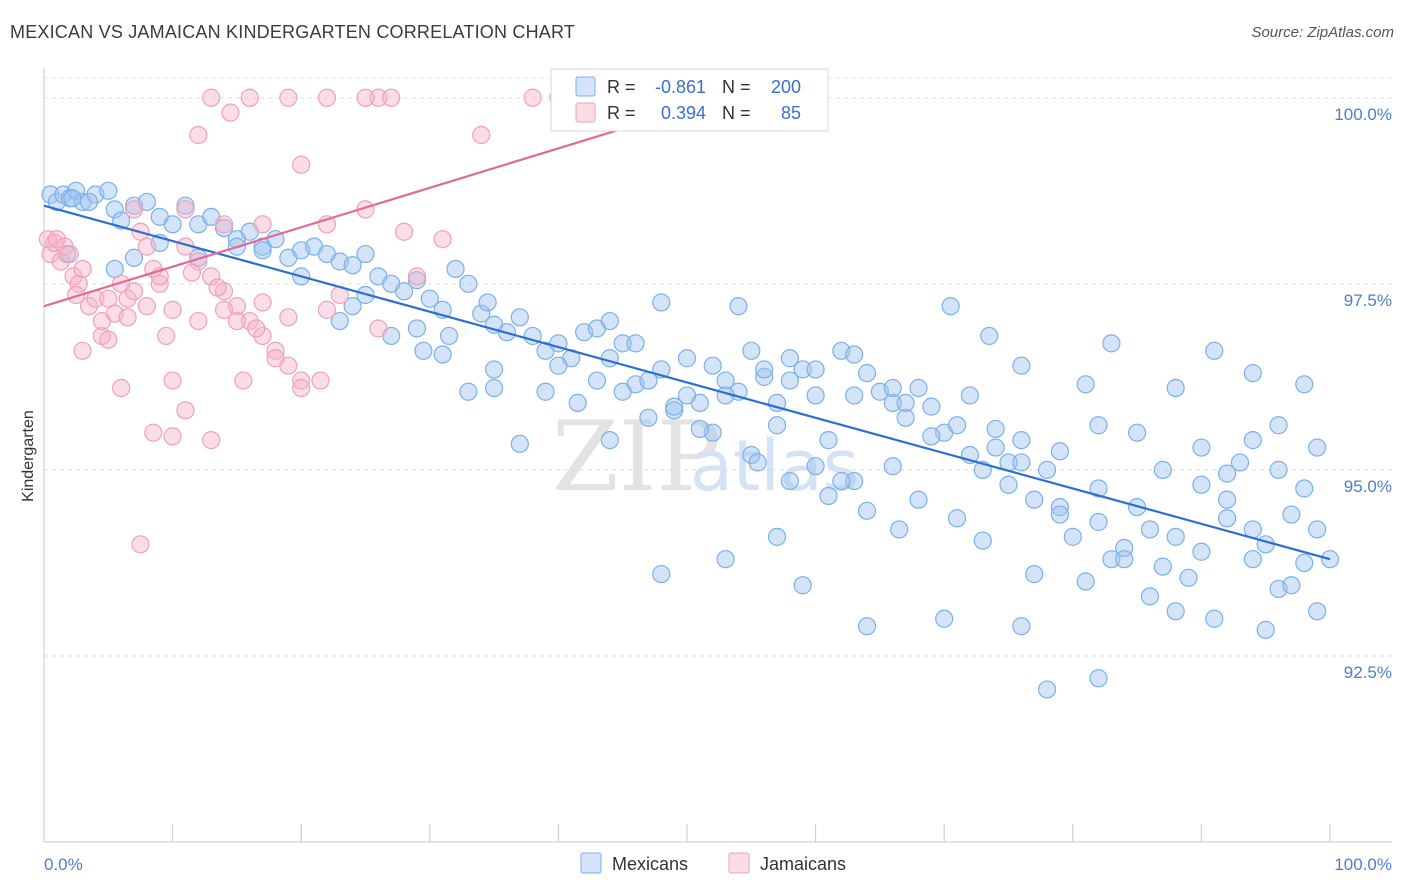 This screenshot has width=1406, height=892. Describe the element at coordinates (1368, 300) in the screenshot. I see `y-tick-label: 97.5%` at that location.